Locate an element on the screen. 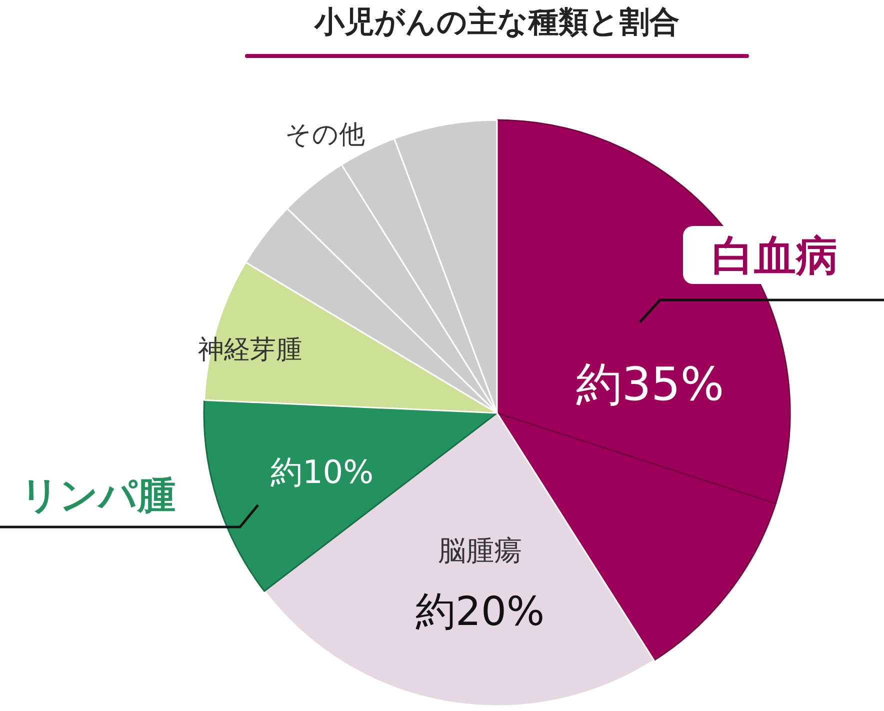  slice-label: 脳腫瘍 is located at coordinates (480, 550).